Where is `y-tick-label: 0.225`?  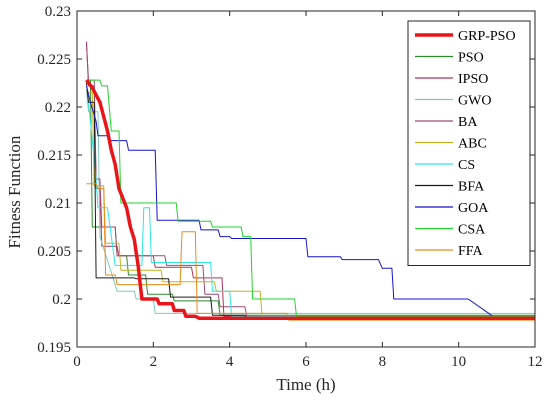
y-tick-label: 0.225 is located at coordinates (54, 60).